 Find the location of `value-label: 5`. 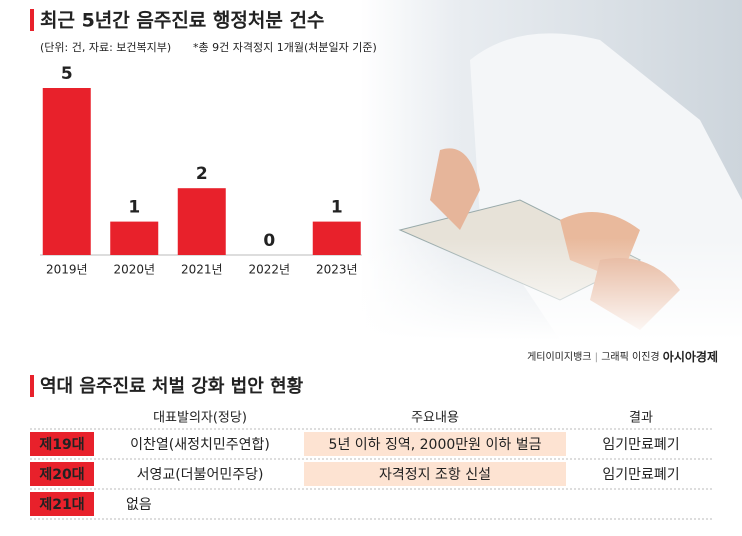

value-label: 5 is located at coordinates (67, 74).